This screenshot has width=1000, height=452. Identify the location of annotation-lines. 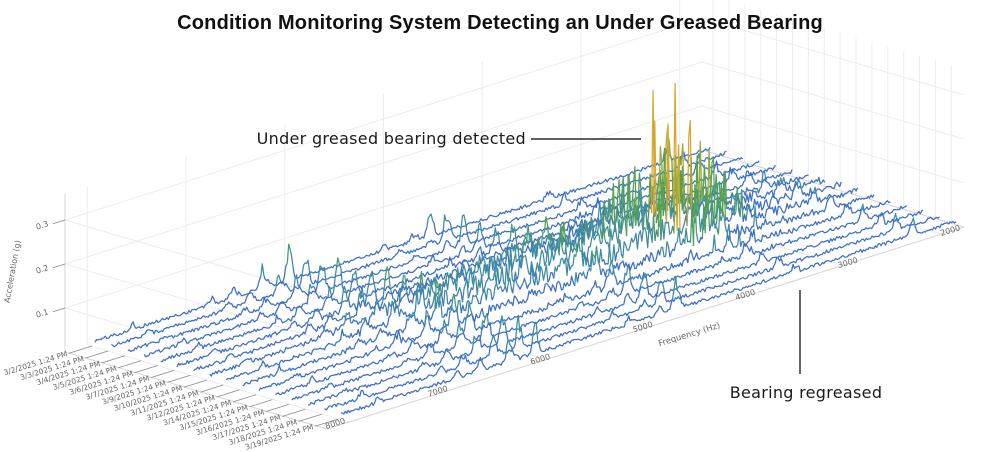
(666, 256).